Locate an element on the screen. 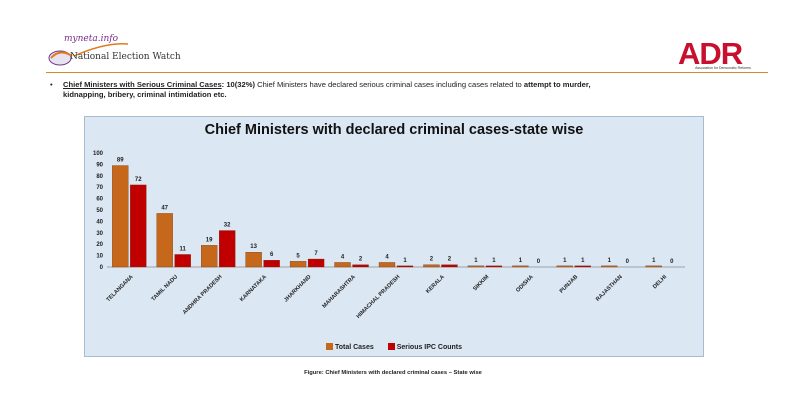  y-tick-label: 70 is located at coordinates (99, 188).